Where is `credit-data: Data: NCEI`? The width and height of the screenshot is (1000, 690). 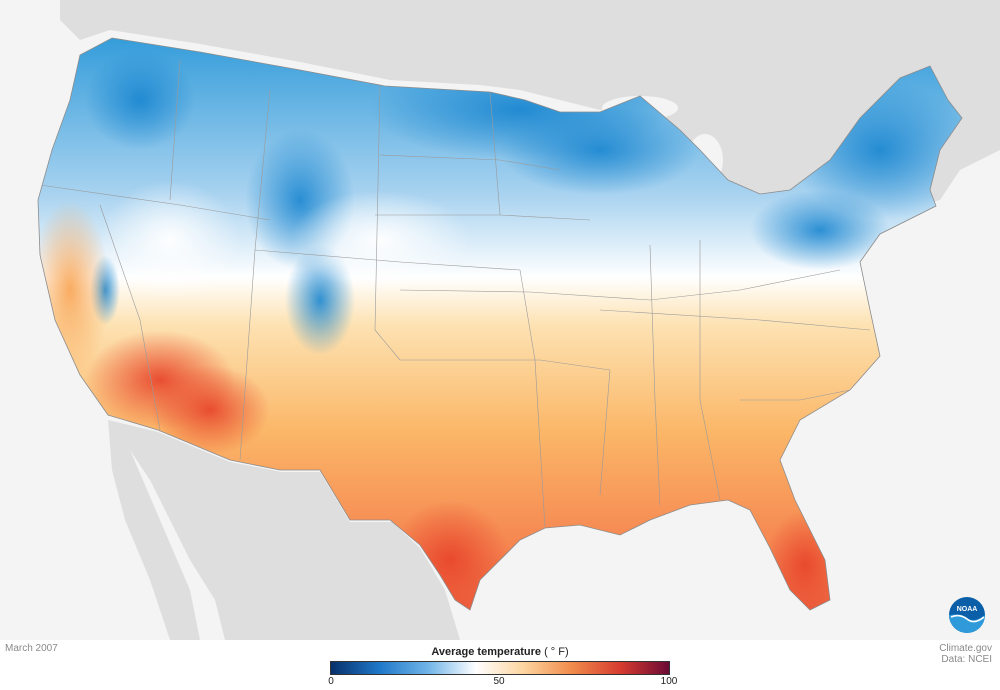 credit-data: Data: NCEI is located at coordinates (966, 659).